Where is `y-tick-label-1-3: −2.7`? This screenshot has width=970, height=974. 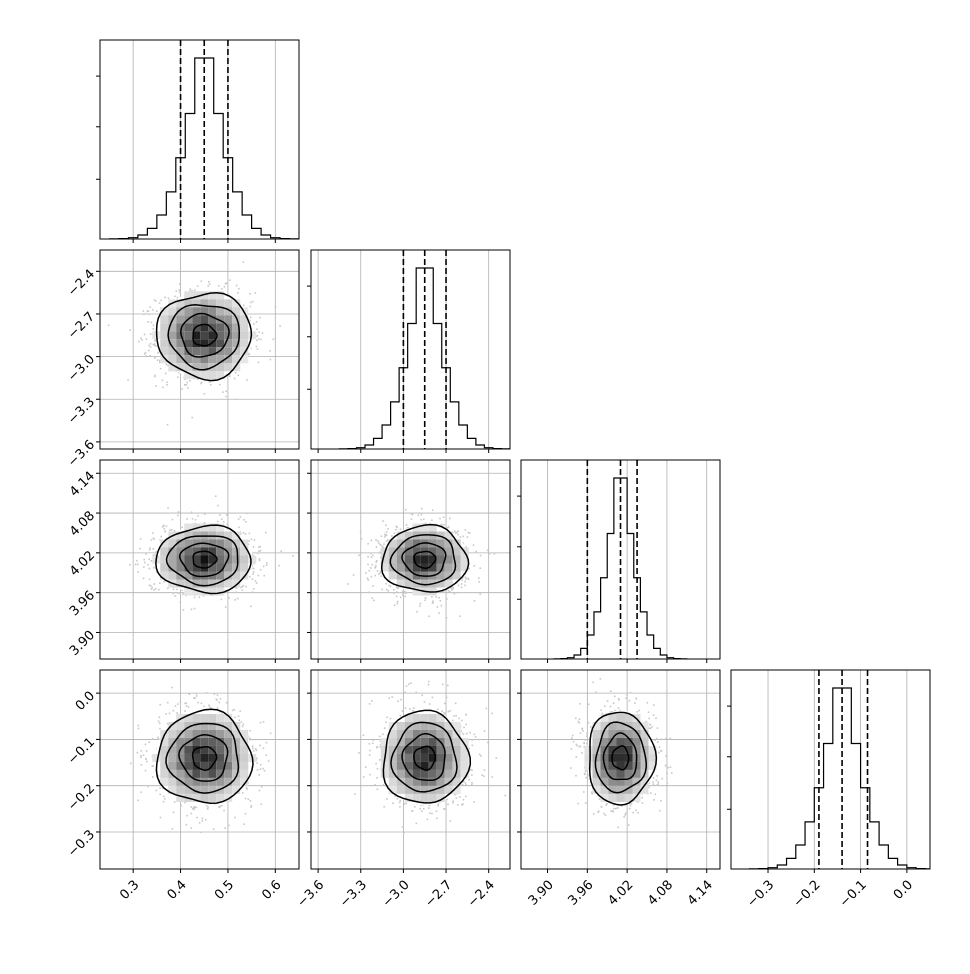 y-tick-label-1-3: −2.7 is located at coordinates (81, 325).